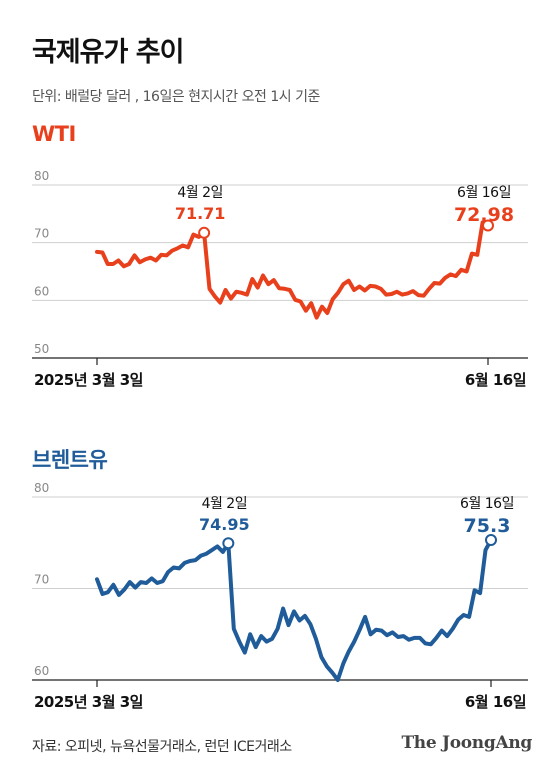 The image size is (560, 774). I want to click on source-note: 자료: 오피넷, 뉴욕선물거래소, 런던 ICE거래소, so click(162, 747).